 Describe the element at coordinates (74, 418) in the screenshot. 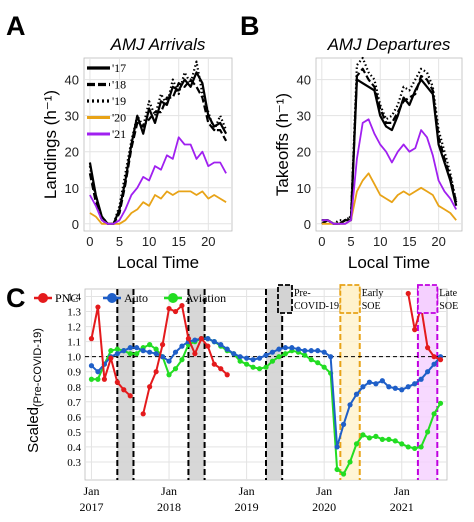

I see `y-tick-label: 0.6` at that location.